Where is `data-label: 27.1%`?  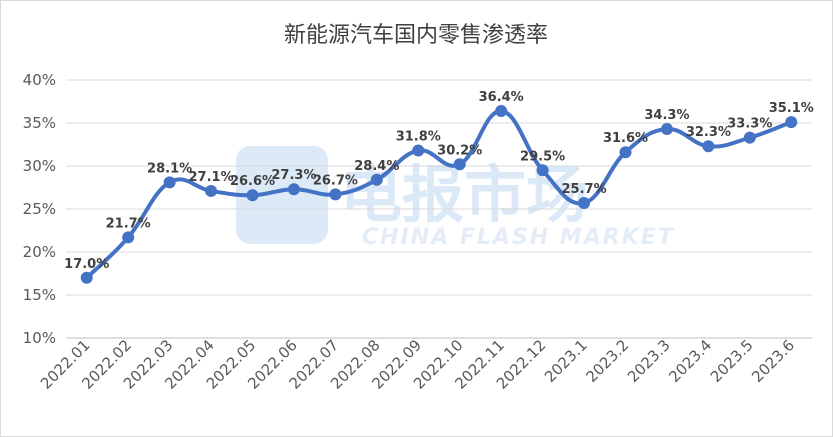
data-label: 27.1% is located at coordinates (211, 177).